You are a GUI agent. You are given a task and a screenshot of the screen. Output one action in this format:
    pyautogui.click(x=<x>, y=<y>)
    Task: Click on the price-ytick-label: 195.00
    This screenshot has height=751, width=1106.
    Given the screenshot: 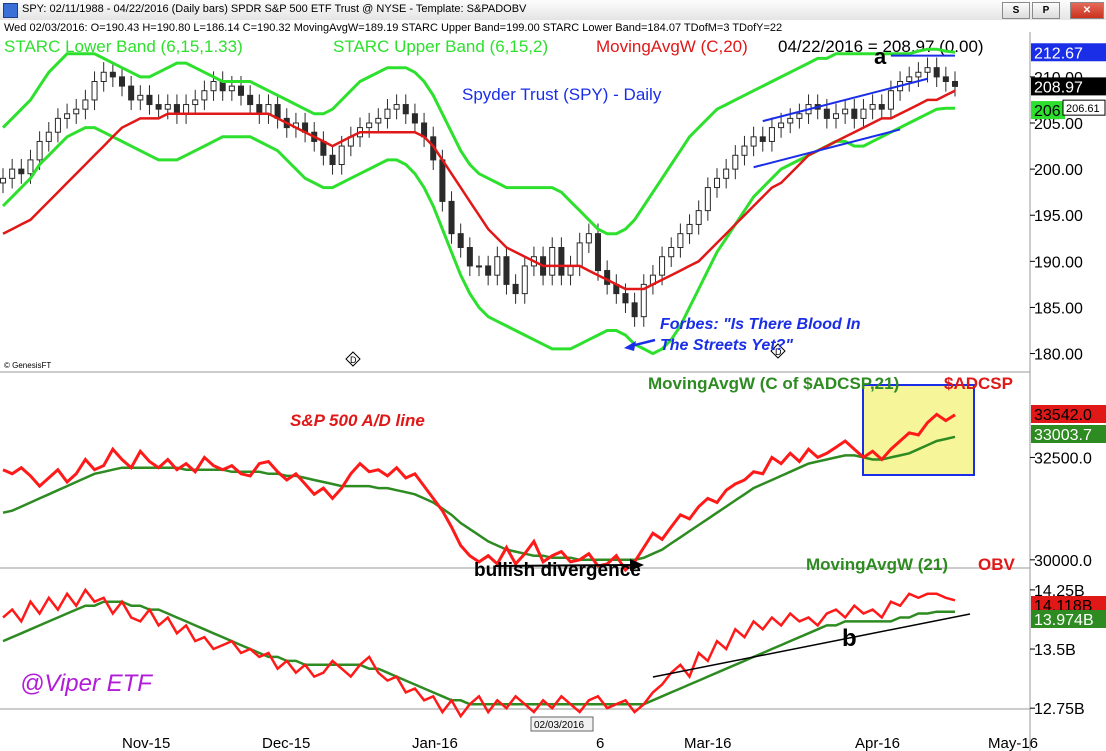 What is the action you would take?
    pyautogui.click(x=1058, y=216)
    